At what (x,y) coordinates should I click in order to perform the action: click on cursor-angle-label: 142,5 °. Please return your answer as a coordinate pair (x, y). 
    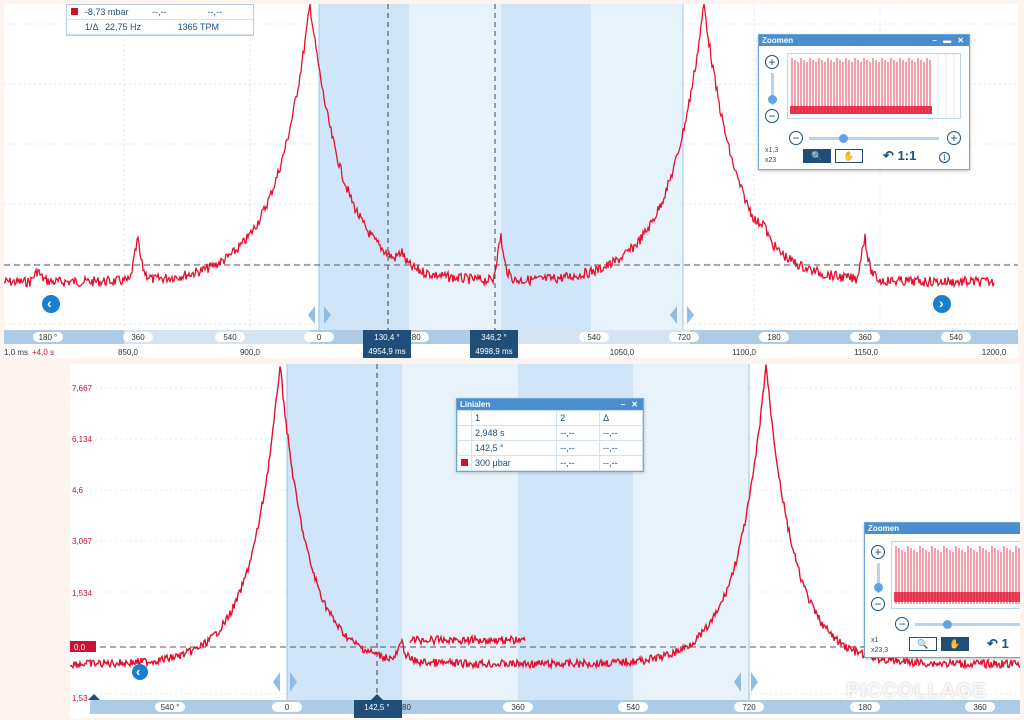
    Looking at the image, I should click on (376, 707).